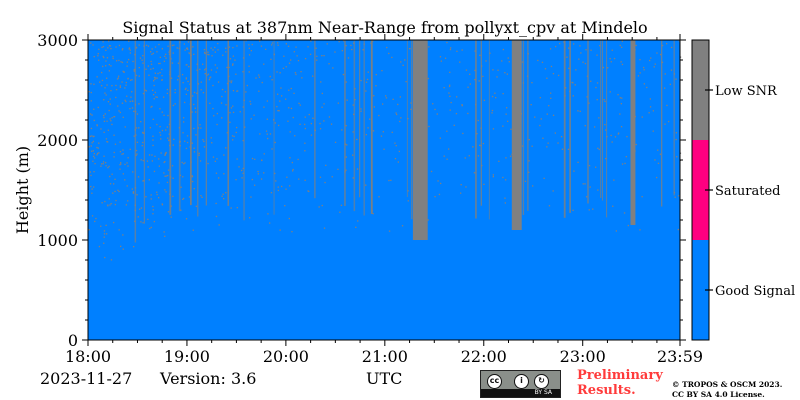  Describe the element at coordinates (520, 384) in the screenshot. I see `cc-license-badge: cc i ↻ BY SA` at that location.